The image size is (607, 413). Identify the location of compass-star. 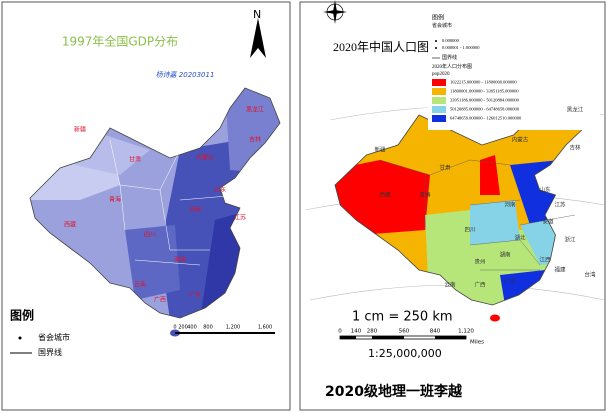
(335, 12).